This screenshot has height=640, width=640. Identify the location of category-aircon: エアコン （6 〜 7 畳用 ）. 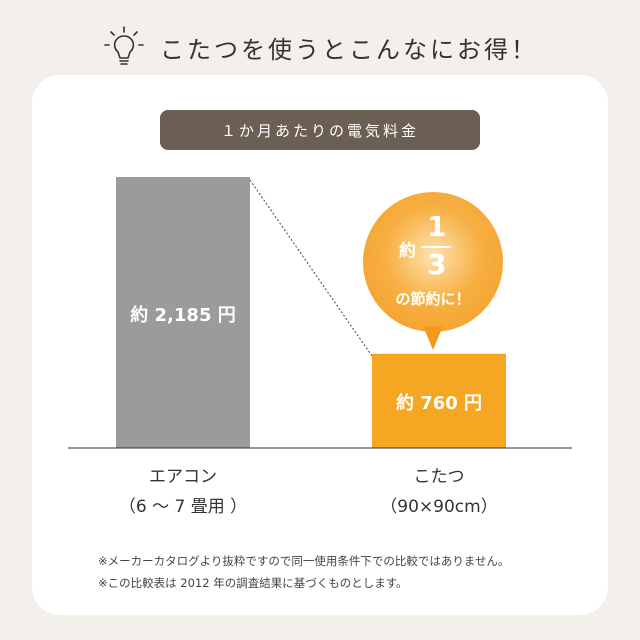
(183, 492).